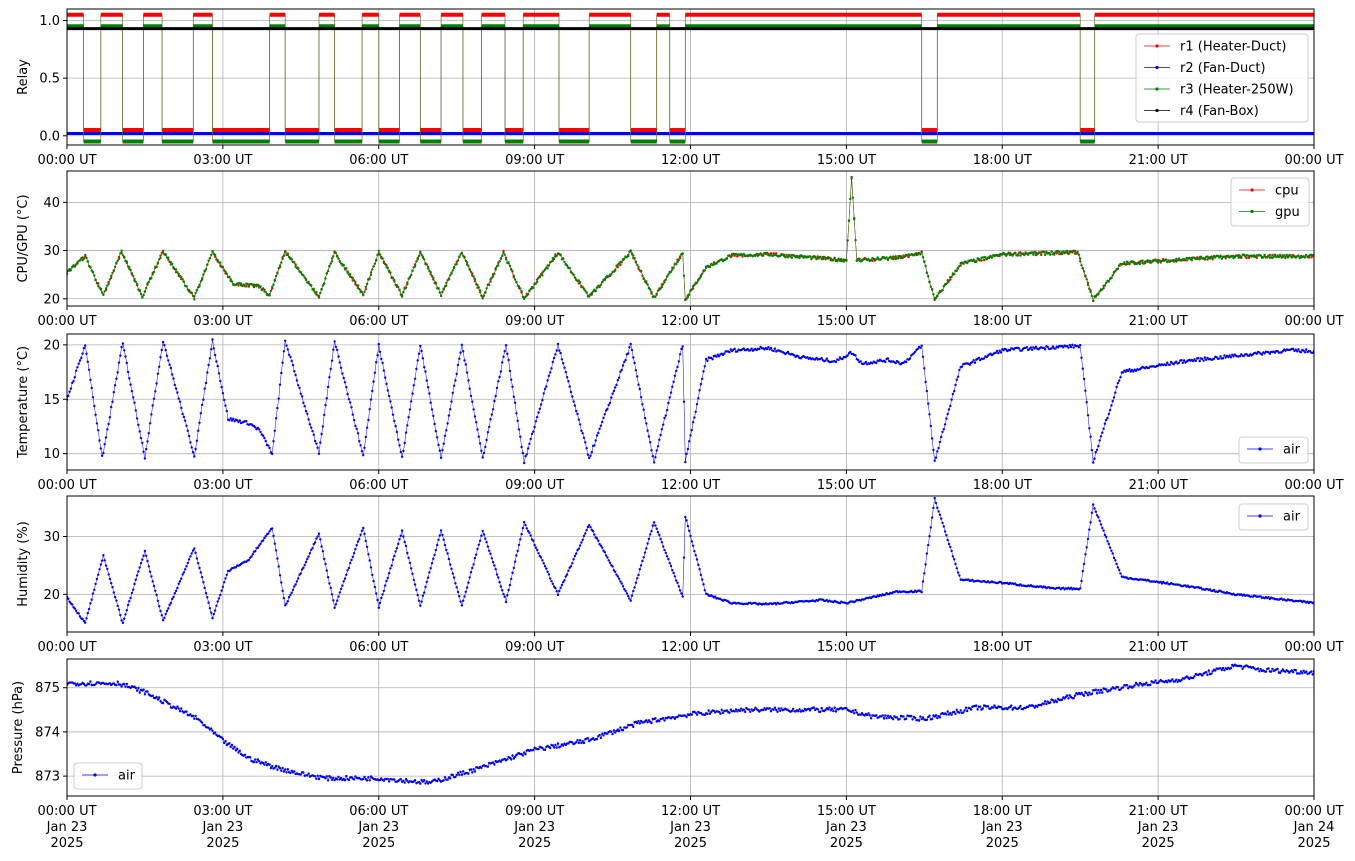  I want to click on plot-area, so click(690, 560).